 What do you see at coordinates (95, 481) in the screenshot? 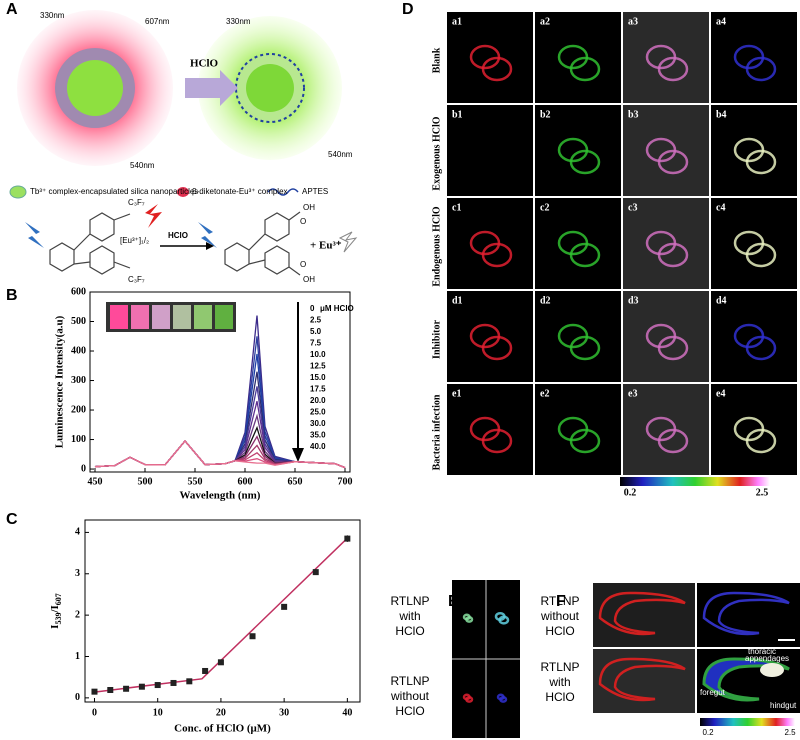
I see `x-tick-label: 450` at bounding box center [95, 481].